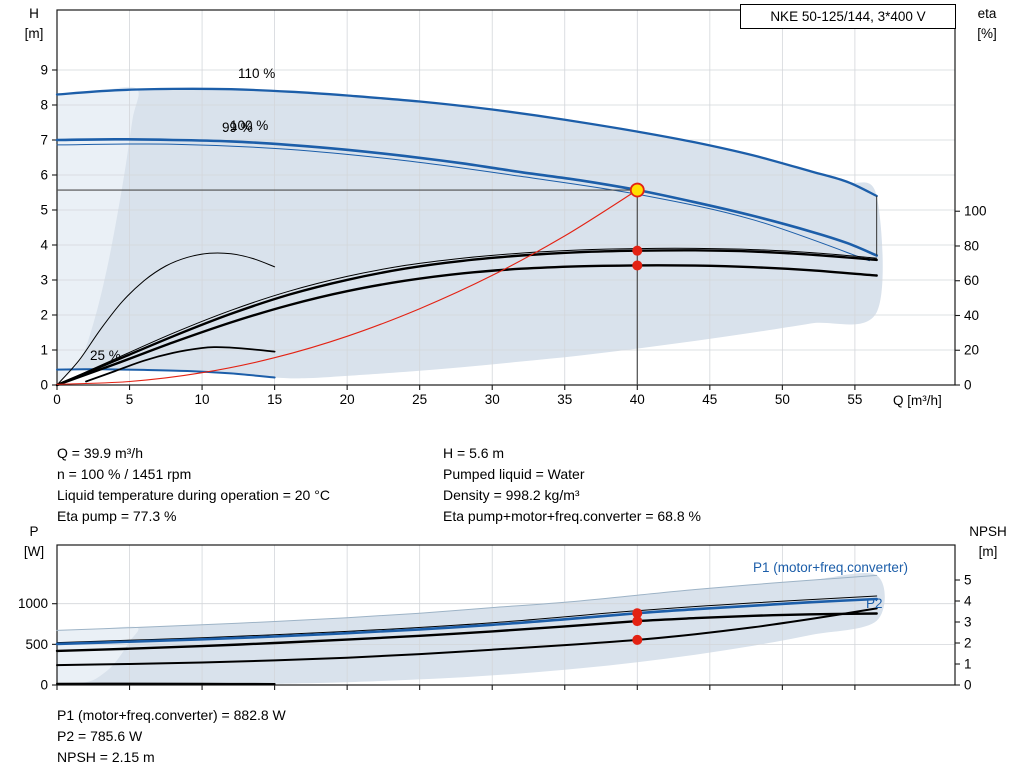 This screenshot has width=1024, height=781. I want to click on info-line-eta-total: Eta pump+motor+freq.converter = 68.8 %, so click(572, 516).